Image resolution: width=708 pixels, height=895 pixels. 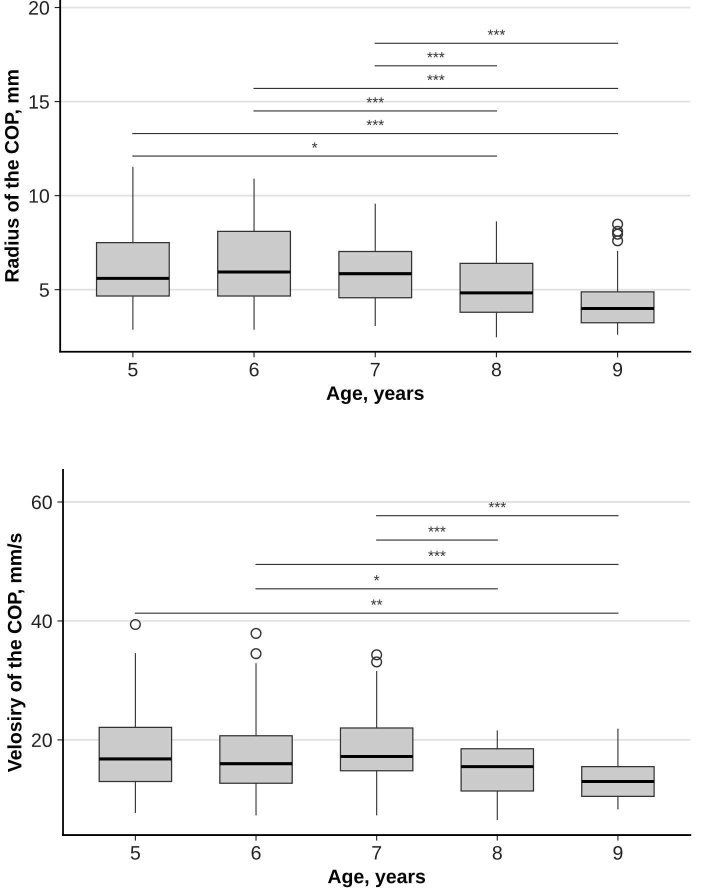 What do you see at coordinates (41, 621) in the screenshot?
I see `y-tick-label: 40` at bounding box center [41, 621].